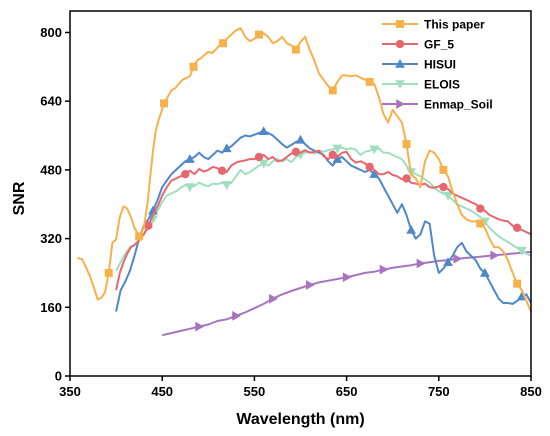 The image size is (550, 436). Describe the element at coordinates (439, 45) in the screenshot. I see `legend-label: GF_5` at that location.